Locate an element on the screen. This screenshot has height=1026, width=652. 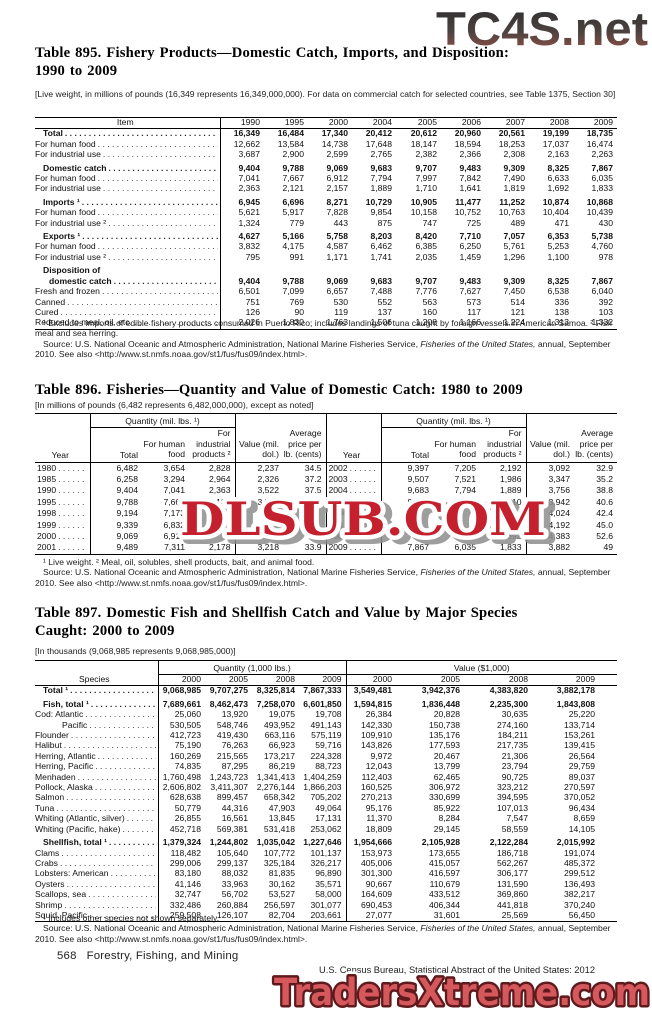
cell: 20,412 is located at coordinates (378, 133).